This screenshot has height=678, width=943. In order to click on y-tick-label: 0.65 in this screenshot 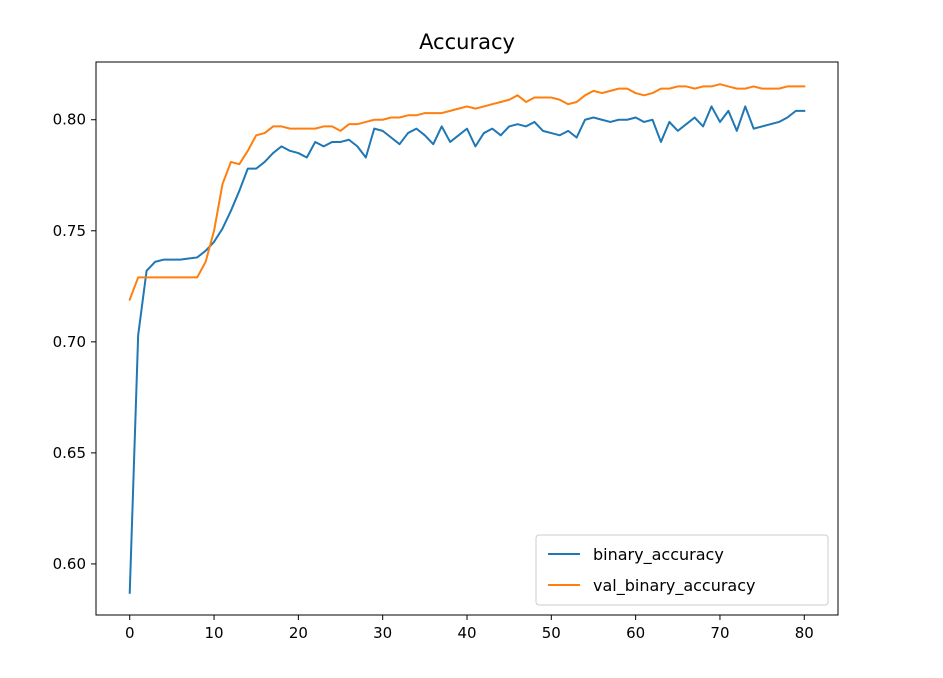, I will do `click(69, 453)`.